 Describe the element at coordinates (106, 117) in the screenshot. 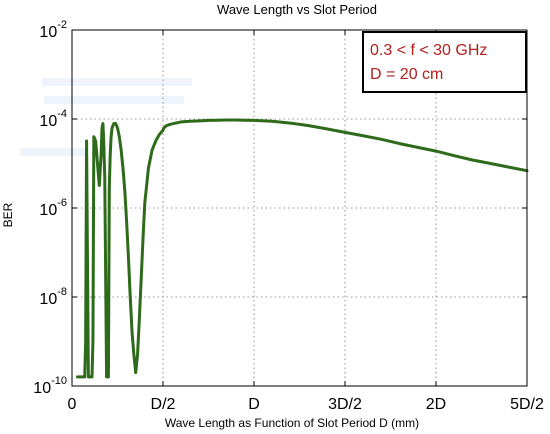

I see `faint-background-text` at that location.